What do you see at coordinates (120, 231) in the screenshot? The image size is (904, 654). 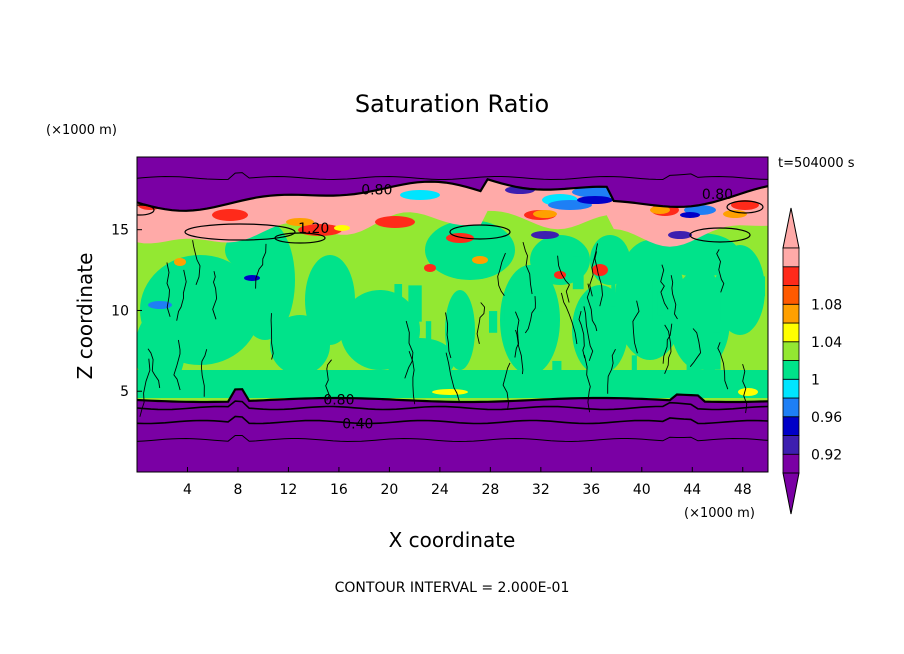 I see `y-tick-label: 15` at bounding box center [120, 231].